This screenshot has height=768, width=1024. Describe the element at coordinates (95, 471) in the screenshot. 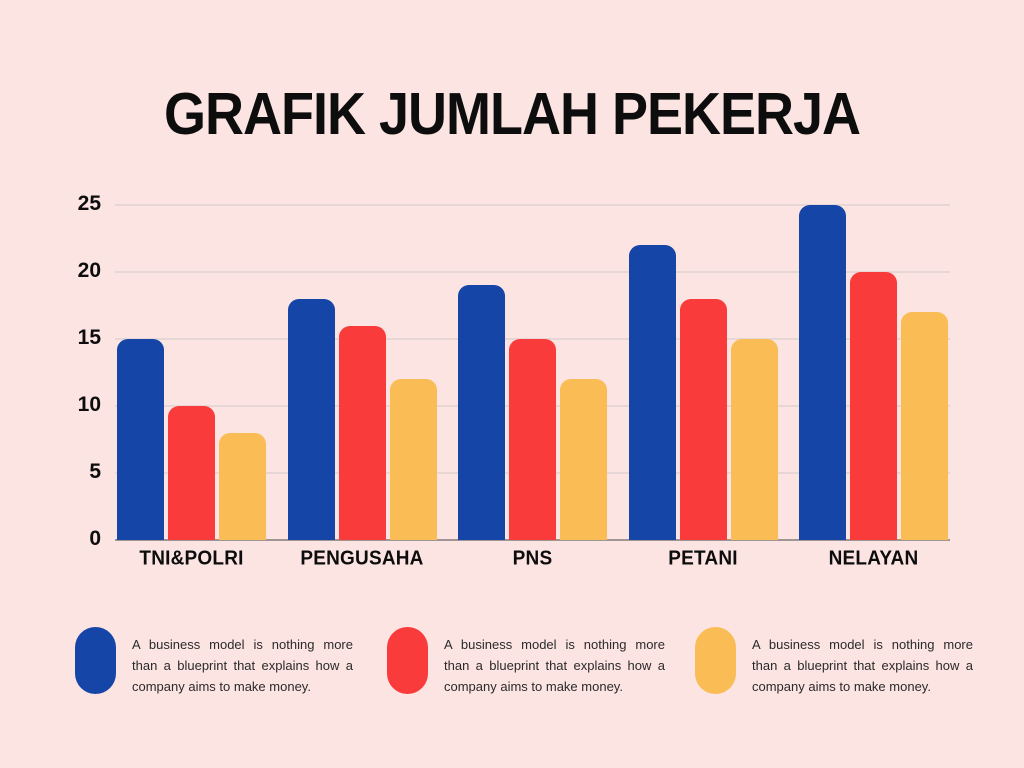

I see `y-axis-tick-label-5: 5` at that location.